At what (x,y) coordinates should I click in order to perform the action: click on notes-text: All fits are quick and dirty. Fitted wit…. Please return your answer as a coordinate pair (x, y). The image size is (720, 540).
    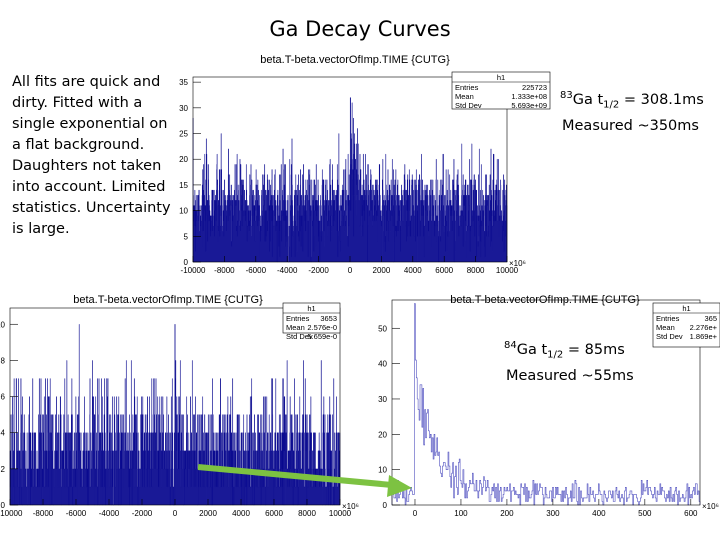
    Looking at the image, I should click on (91, 155).